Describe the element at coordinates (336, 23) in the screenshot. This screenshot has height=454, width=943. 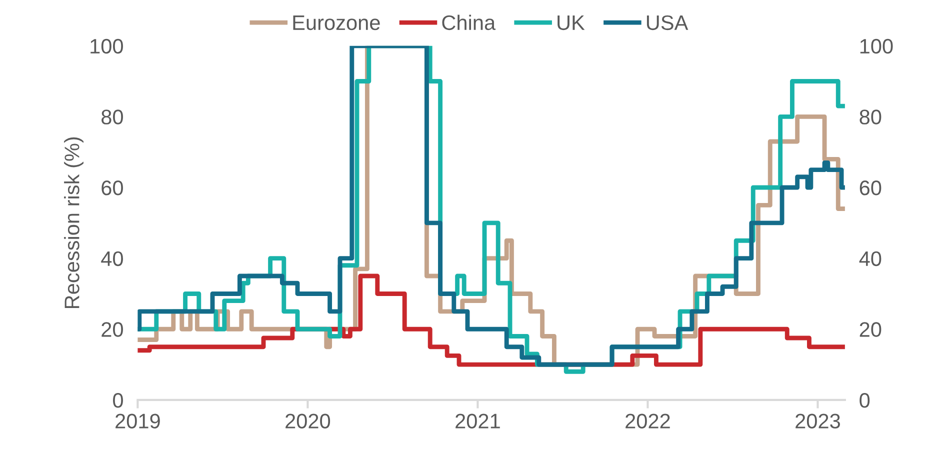
I see `legend-label: Eurozone` at that location.